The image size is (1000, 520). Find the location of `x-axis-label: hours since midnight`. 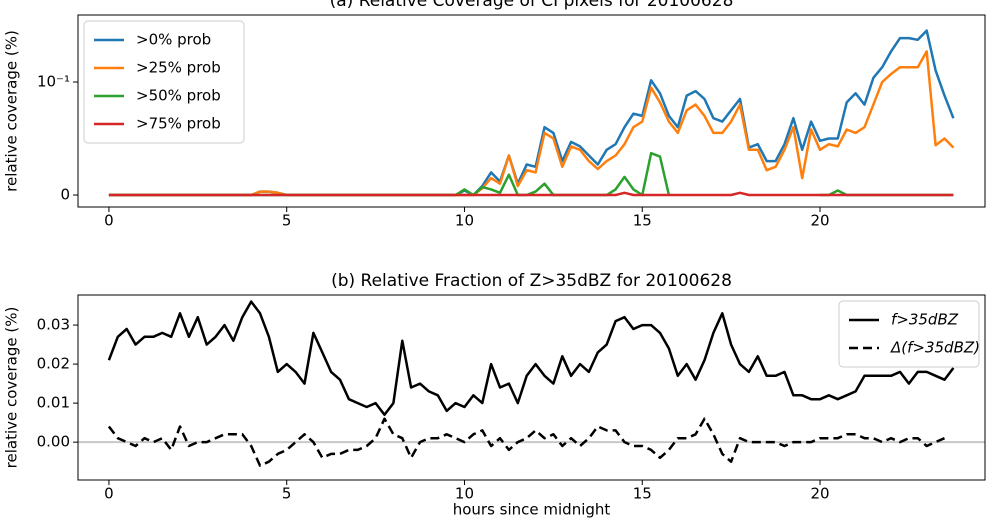

x-axis-label: hours since midnight is located at coordinates (532, 510).